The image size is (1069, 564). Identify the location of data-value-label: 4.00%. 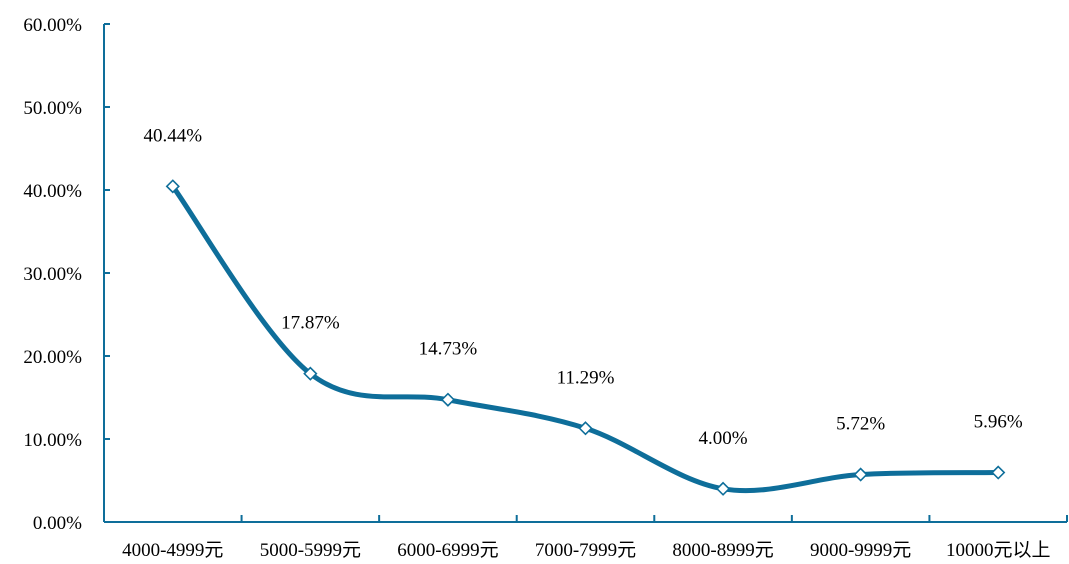
(723, 438).